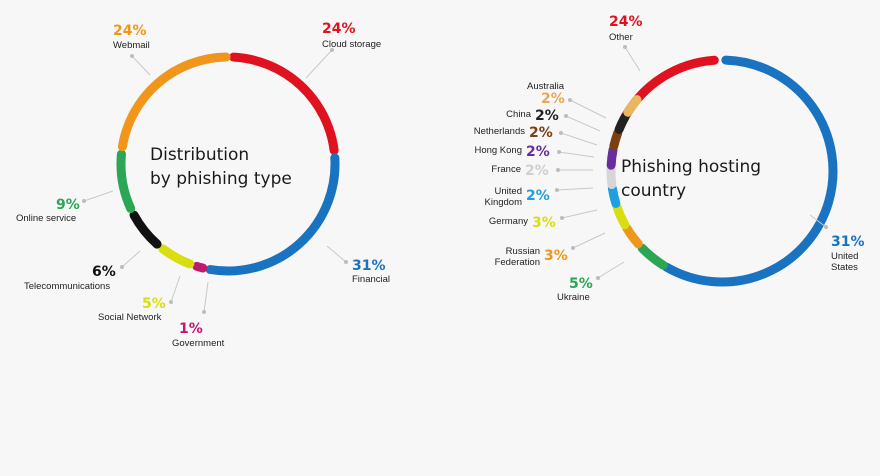  What do you see at coordinates (171, 302) in the screenshot?
I see `leader-dot-social-network` at bounding box center [171, 302].